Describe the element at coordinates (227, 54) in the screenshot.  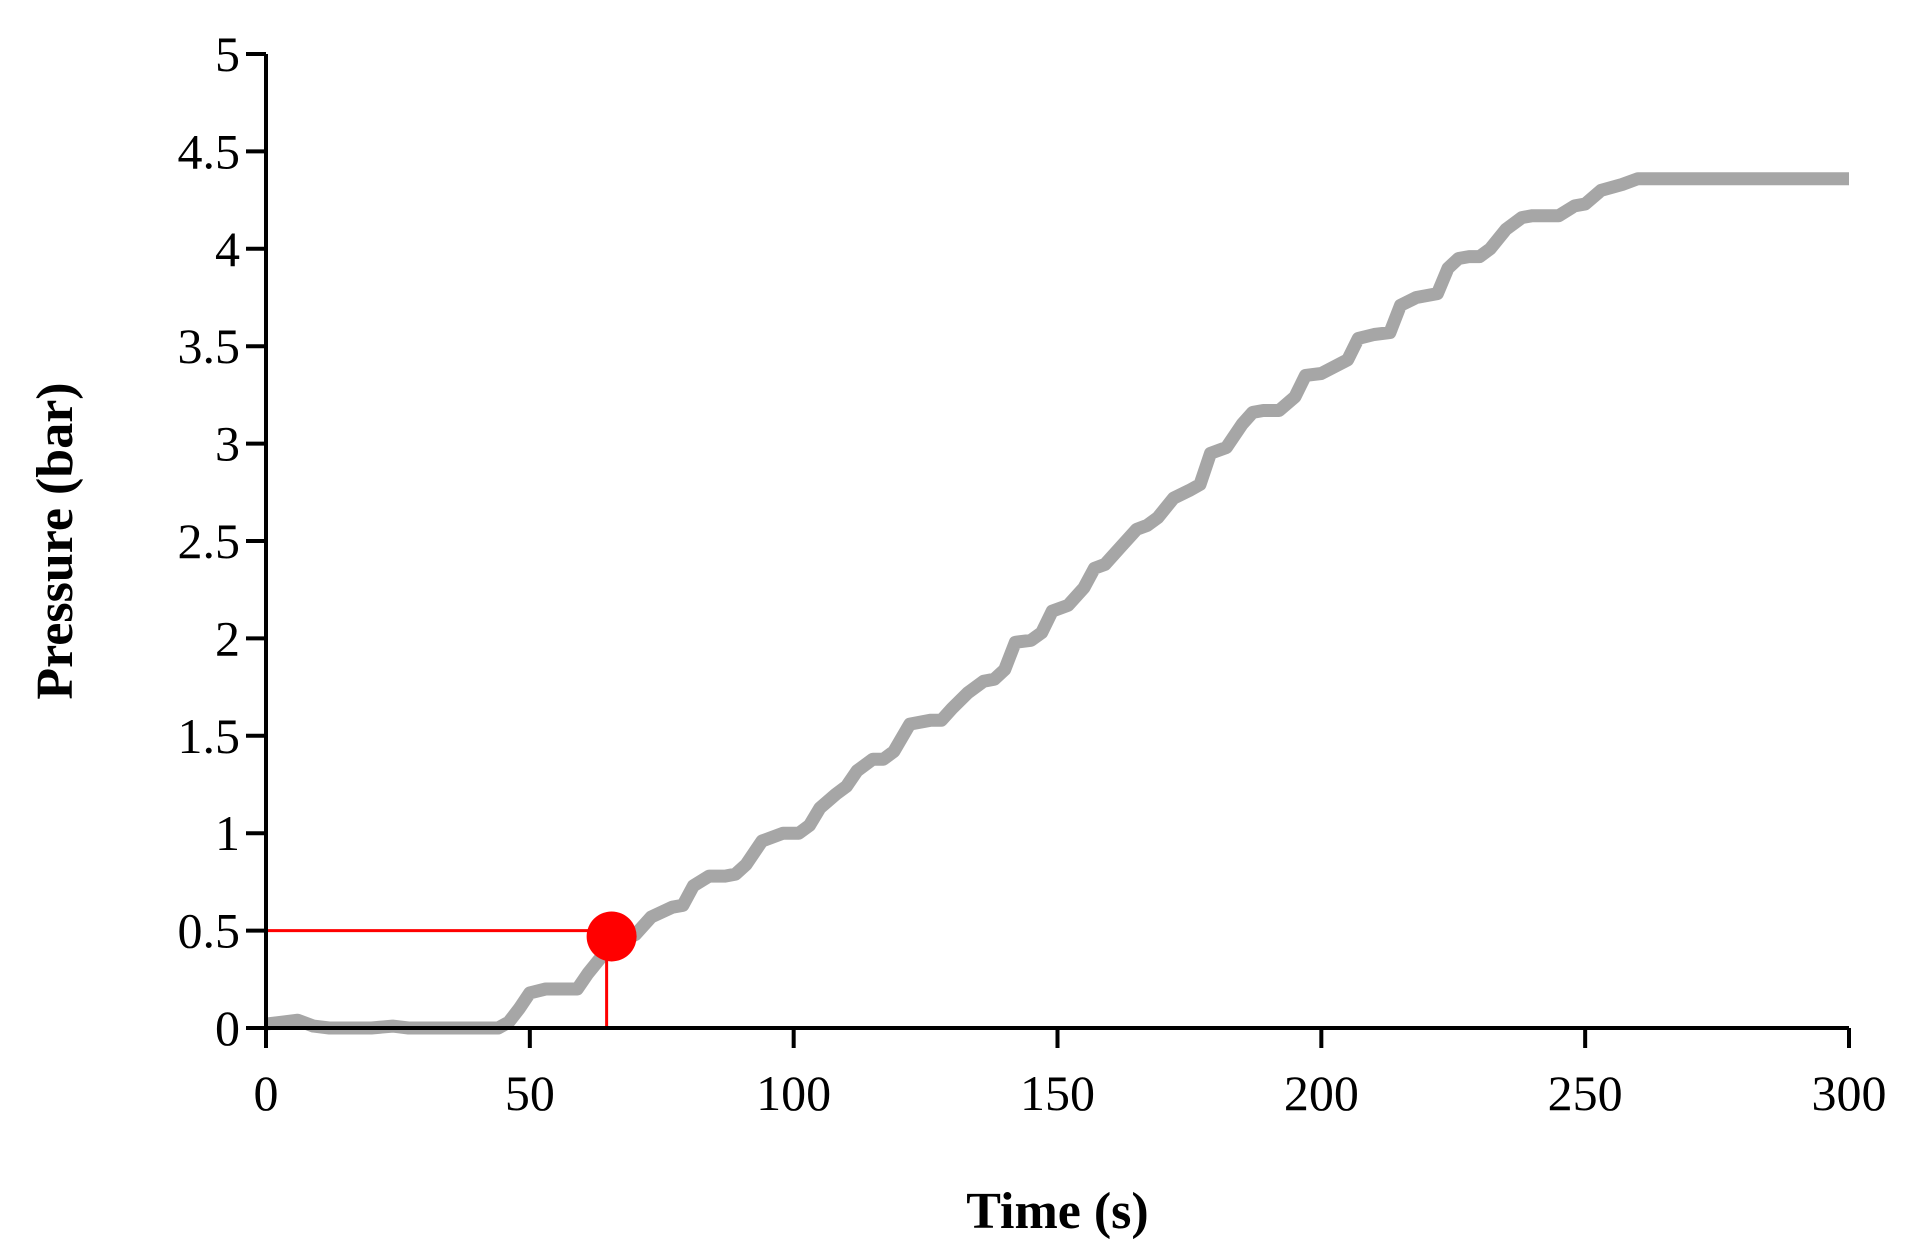
I see `y-tick-label: 5` at that location.